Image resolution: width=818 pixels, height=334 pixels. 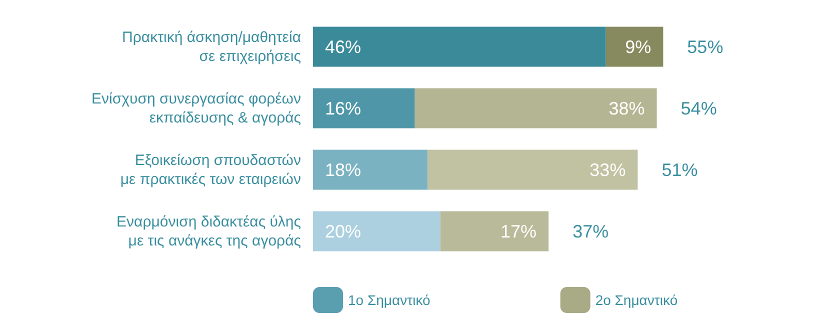 I want to click on data-label: 9%, so click(x=638, y=46).